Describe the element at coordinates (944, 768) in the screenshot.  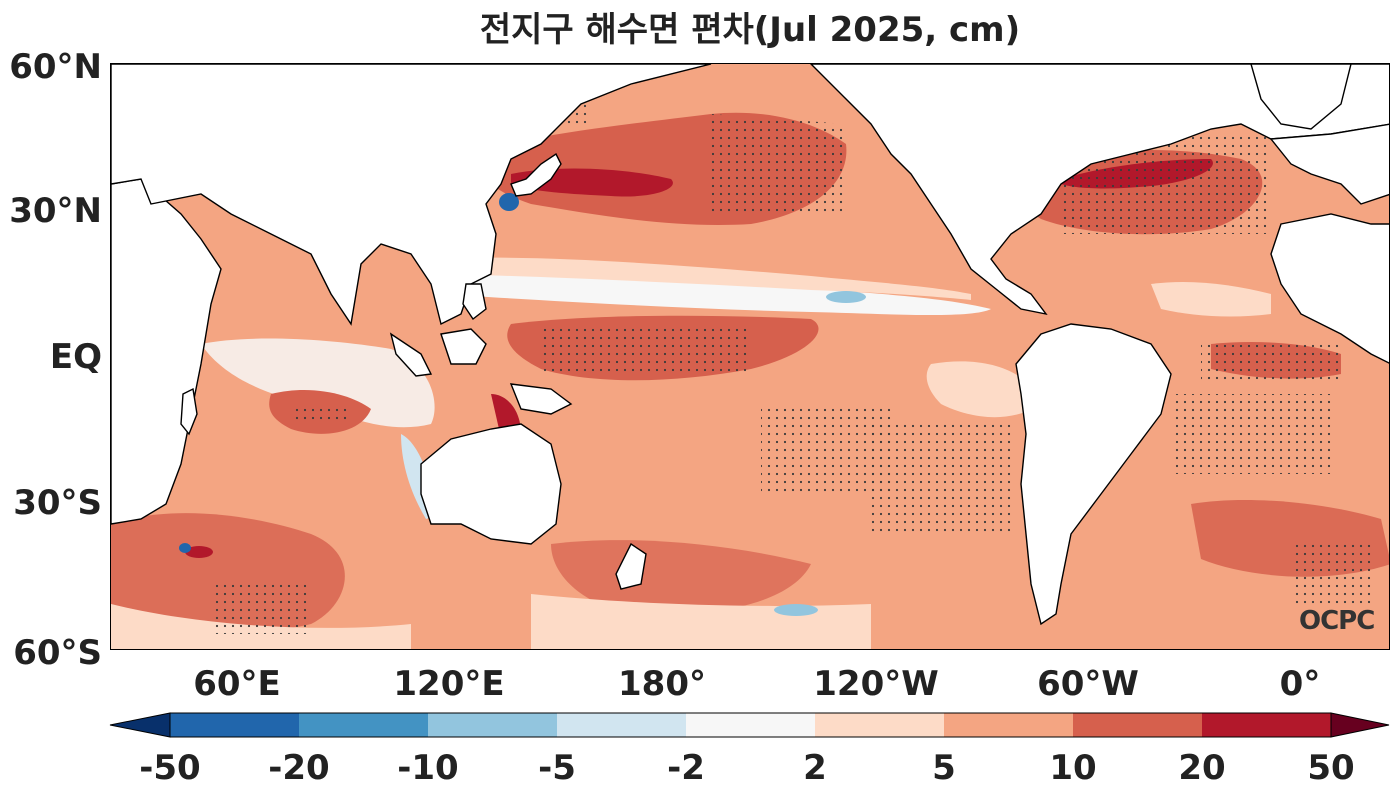
I see `colorbar-tick-5: 5` at that location.